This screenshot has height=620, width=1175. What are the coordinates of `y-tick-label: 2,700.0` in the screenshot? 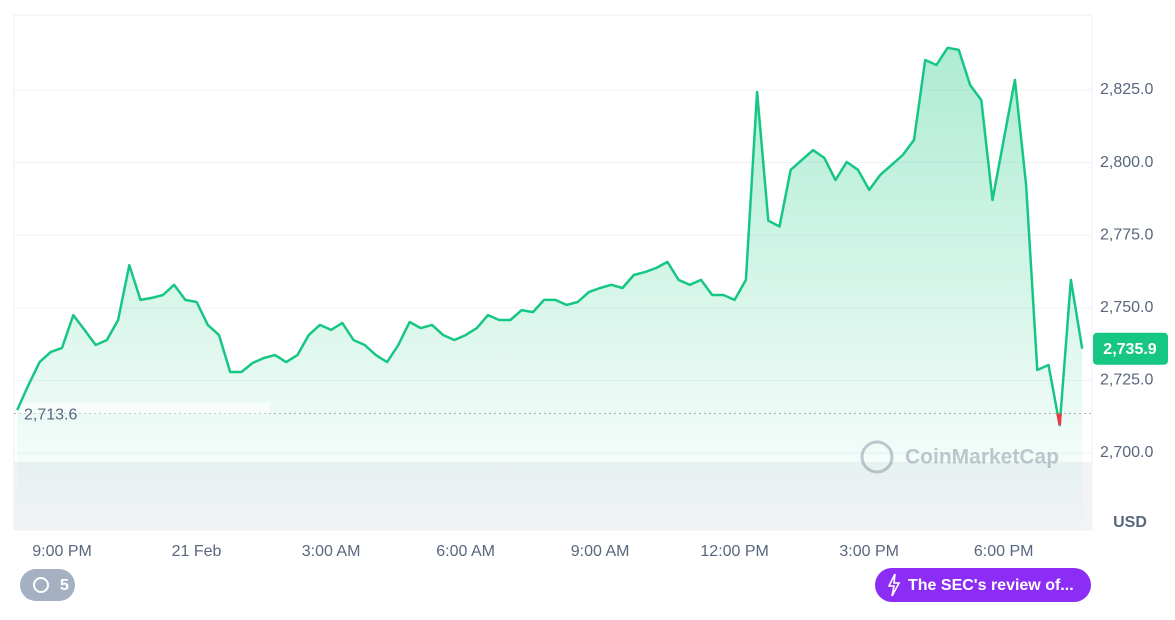 It's located at (1126, 452).